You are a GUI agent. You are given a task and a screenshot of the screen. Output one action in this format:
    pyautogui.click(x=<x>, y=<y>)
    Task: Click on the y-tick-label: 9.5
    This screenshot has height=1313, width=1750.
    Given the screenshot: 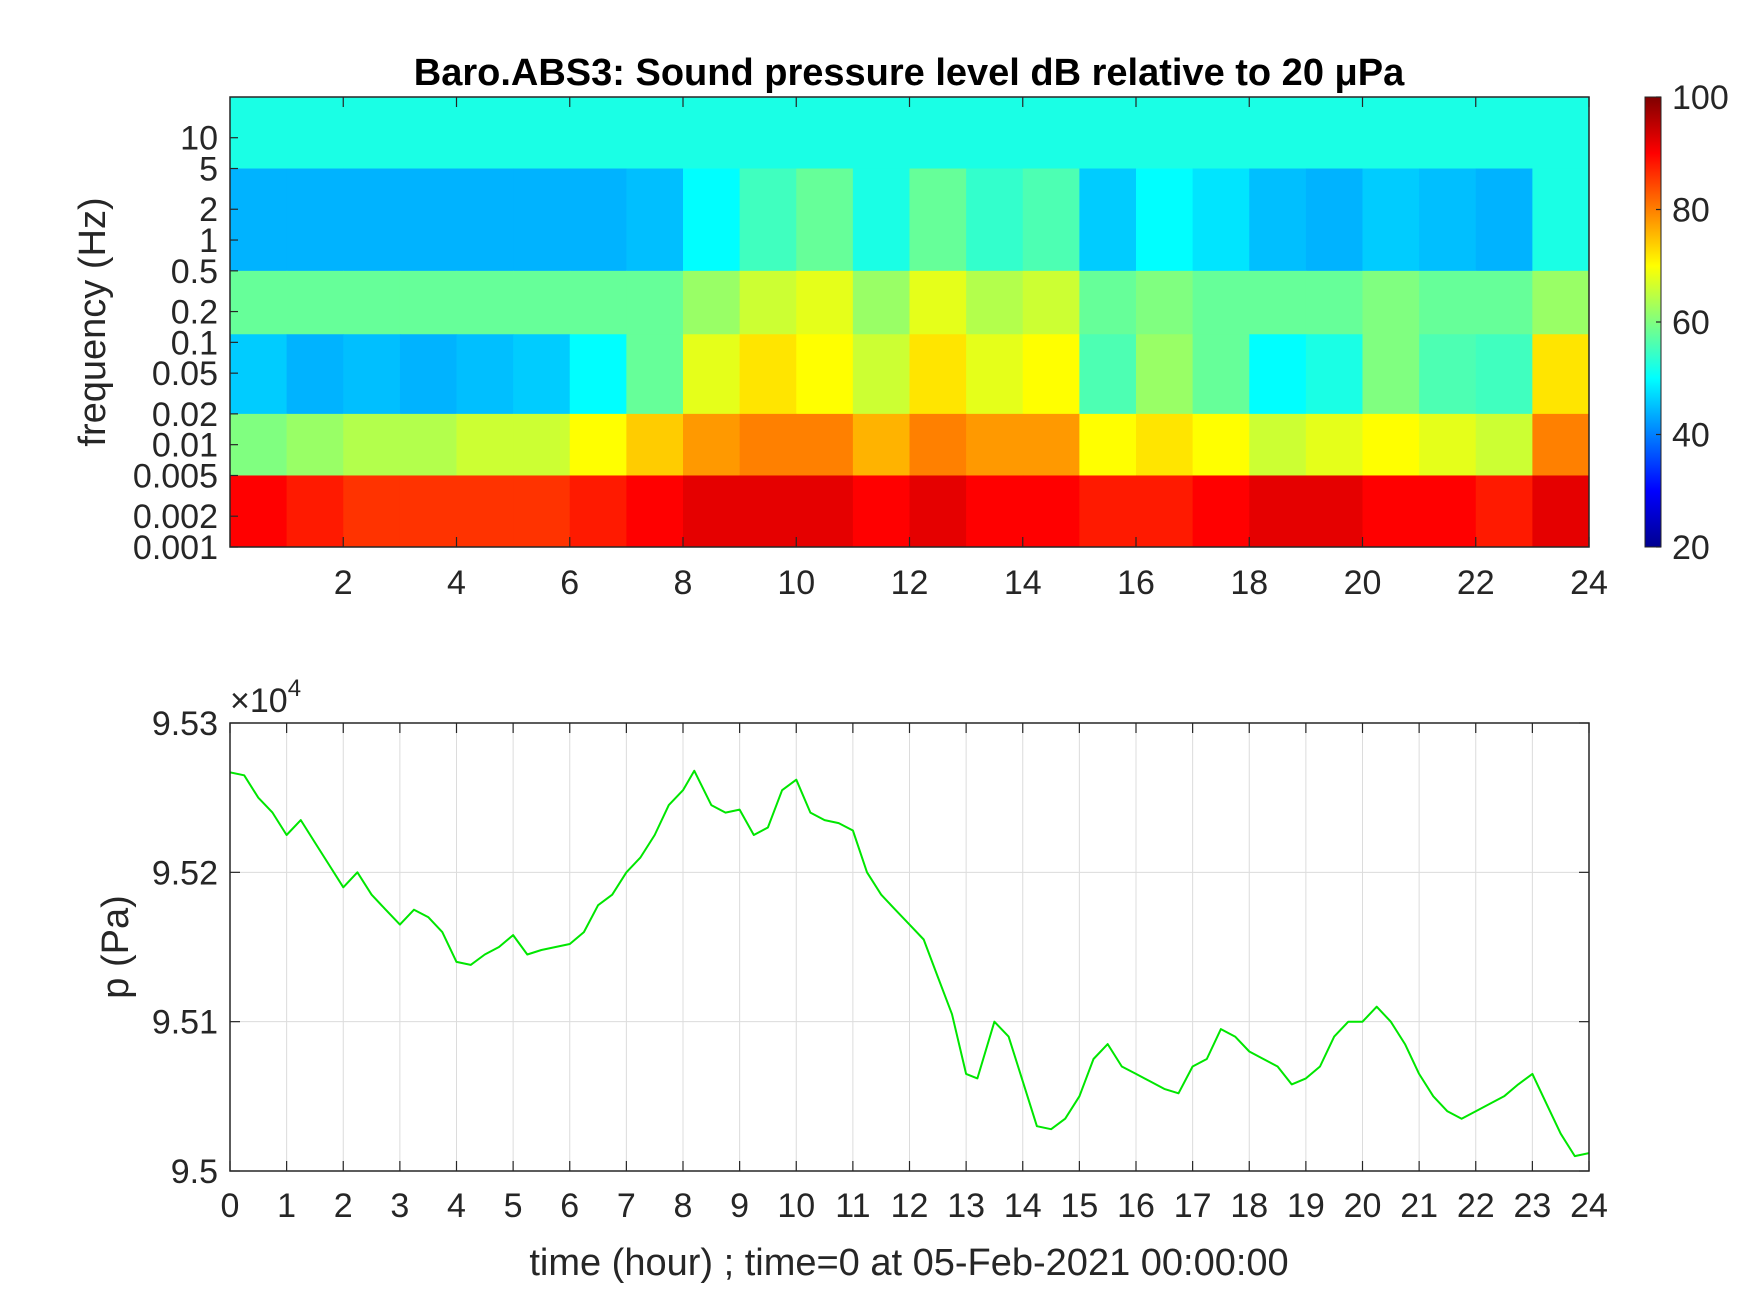 What is the action you would take?
    pyautogui.click(x=194, y=1172)
    